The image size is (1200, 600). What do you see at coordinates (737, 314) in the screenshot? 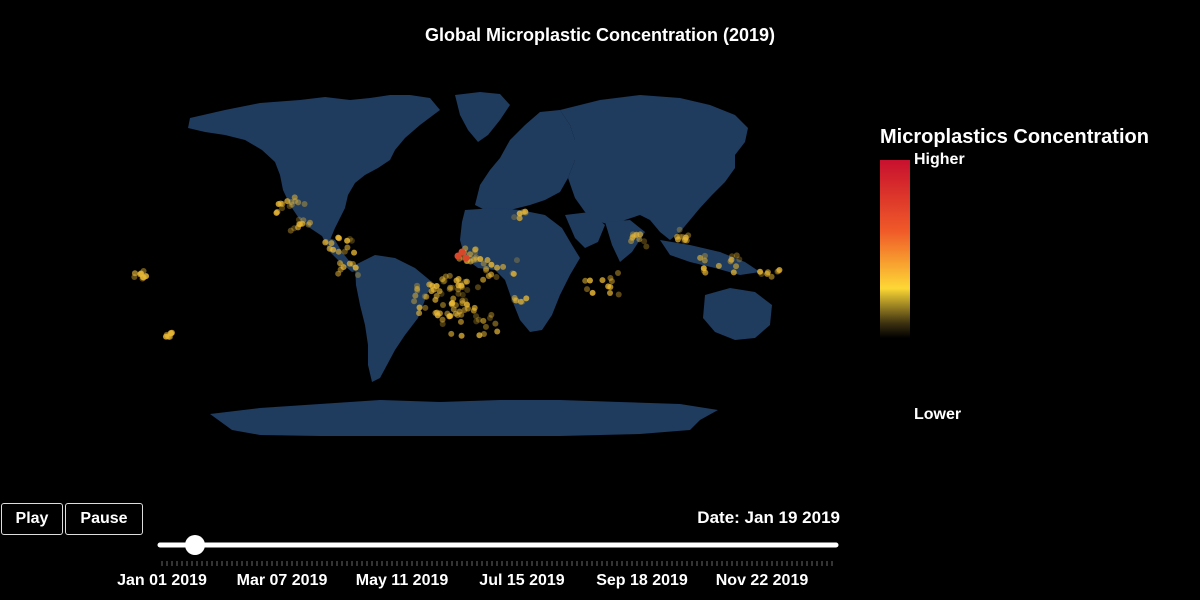
I see `australia` at bounding box center [737, 314].